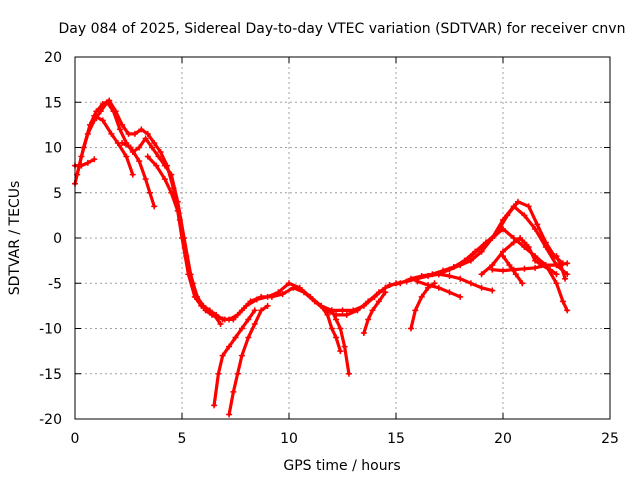 The image size is (640, 480). What do you see at coordinates (396, 439) in the screenshot?
I see `x-tick-label: 15` at bounding box center [396, 439].